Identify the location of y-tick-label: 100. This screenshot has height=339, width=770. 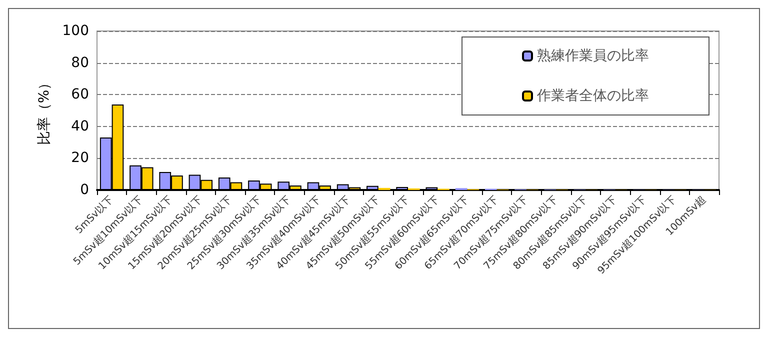
(75, 31).